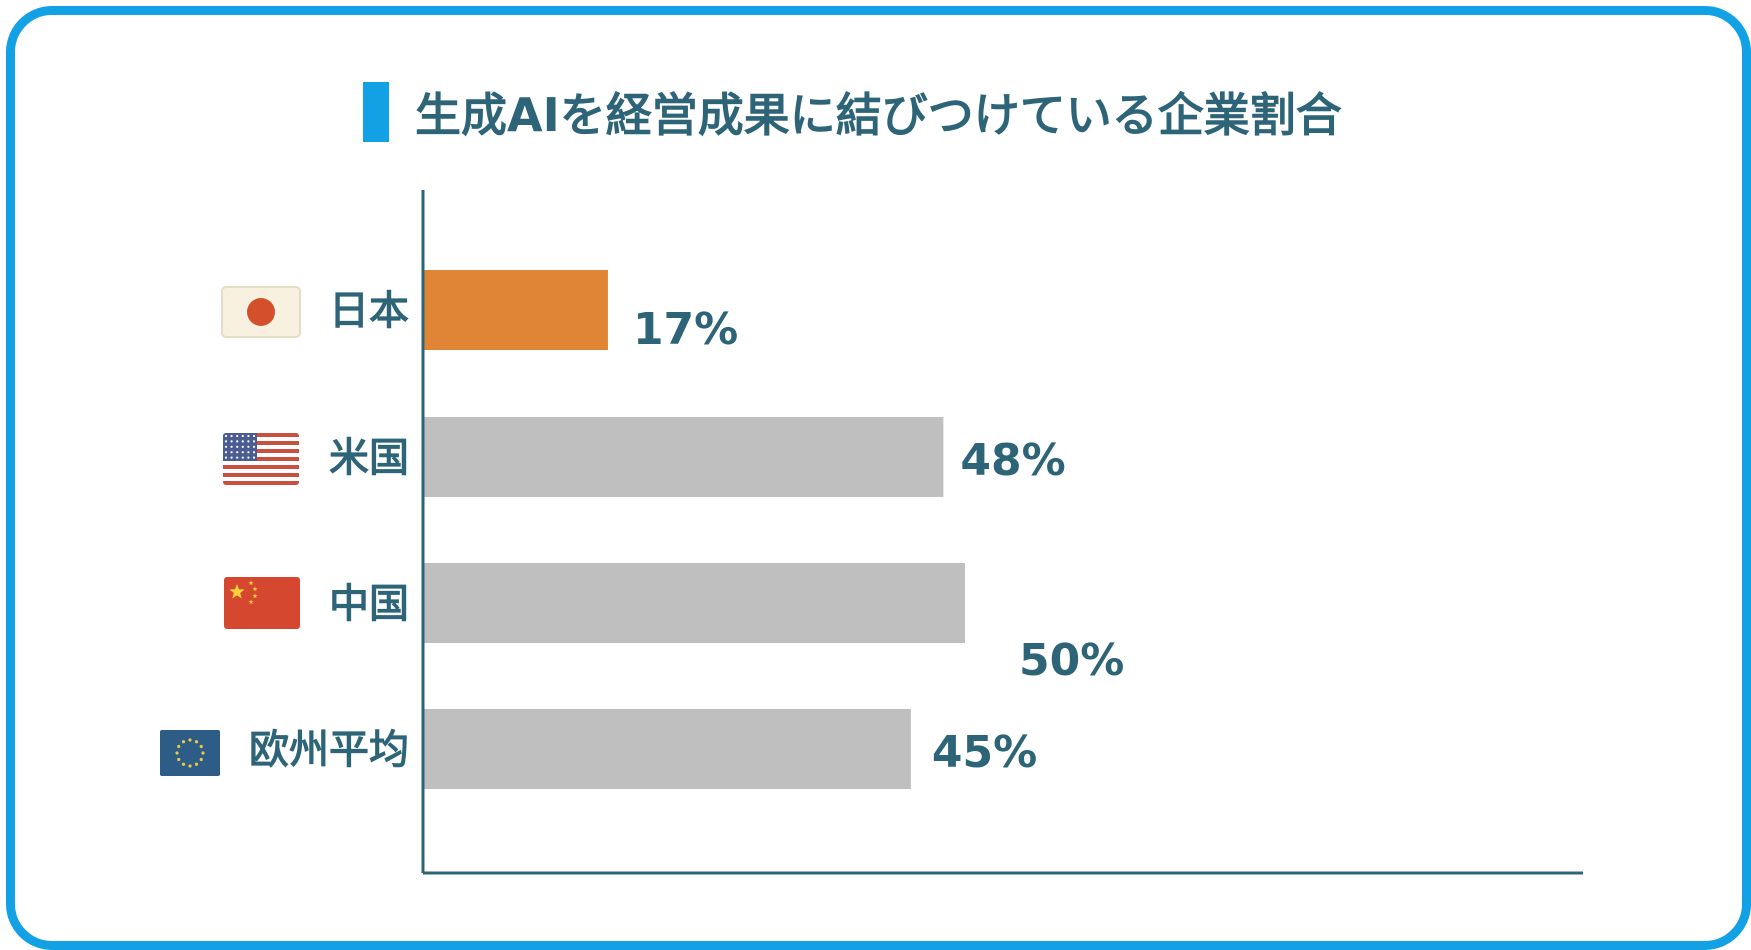  Describe the element at coordinates (685, 329) in the screenshot. I see `value-label-0: 17%` at that location.